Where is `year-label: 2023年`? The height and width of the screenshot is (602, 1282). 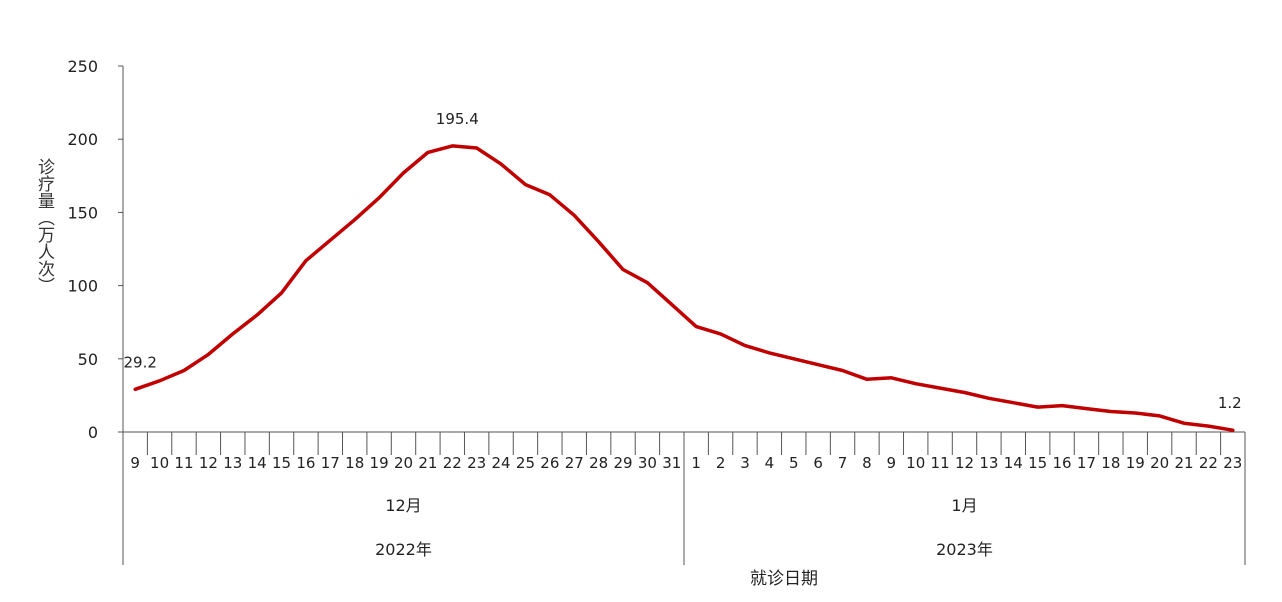
year-label: 2023年 is located at coordinates (964, 549).